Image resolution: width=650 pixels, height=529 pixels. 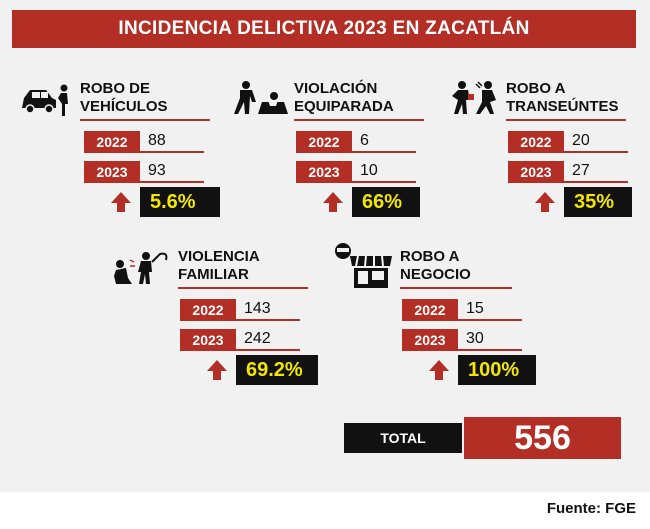 What do you see at coordinates (145, 100) in the screenshot?
I see `category-title: ROBO DE VEHÍCULOS` at bounding box center [145, 100].